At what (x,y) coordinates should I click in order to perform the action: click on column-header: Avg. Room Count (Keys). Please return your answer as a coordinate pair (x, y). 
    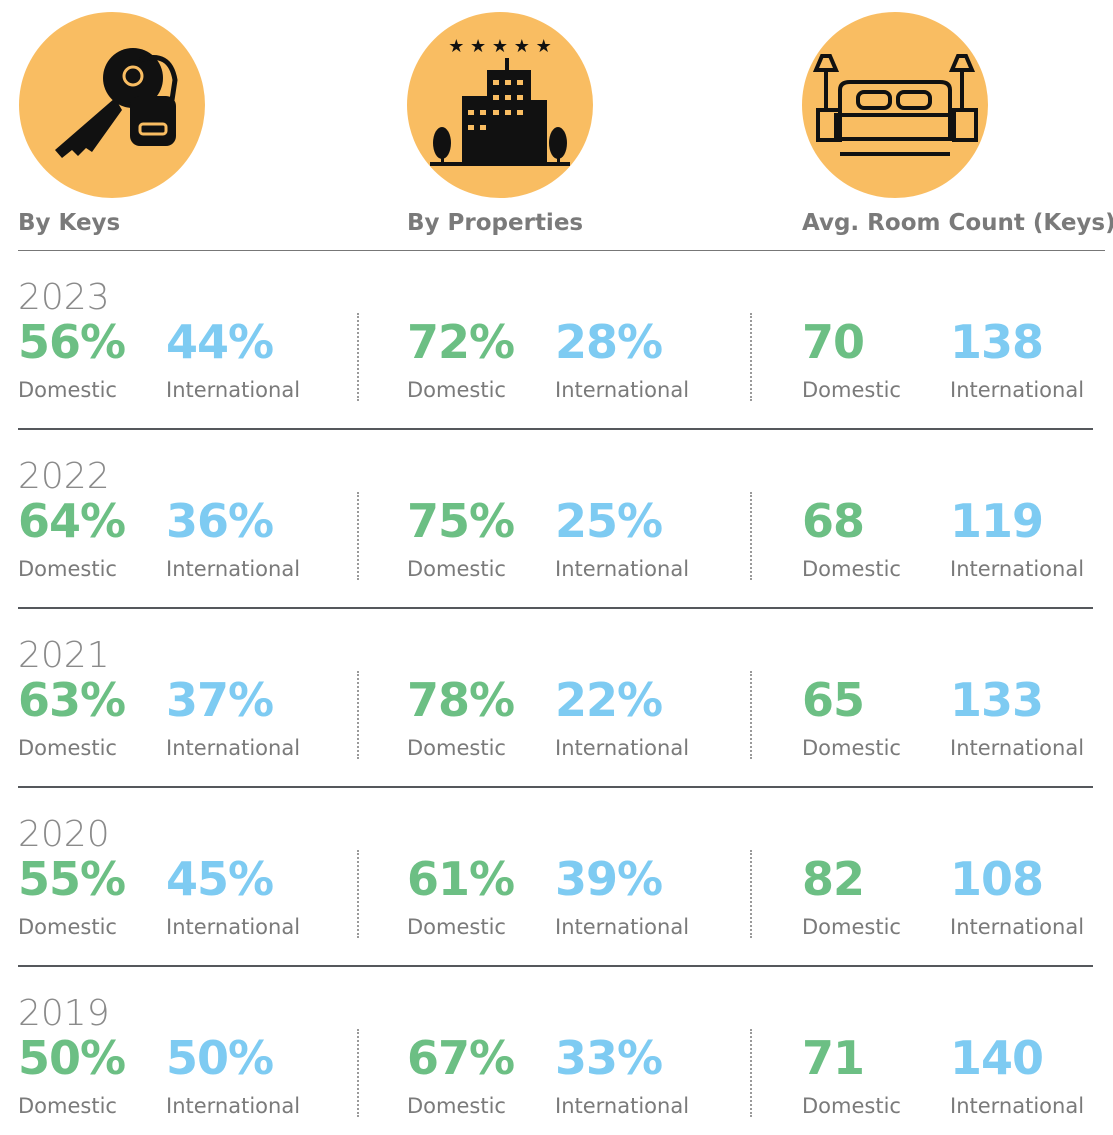
    Looking at the image, I should click on (957, 223).